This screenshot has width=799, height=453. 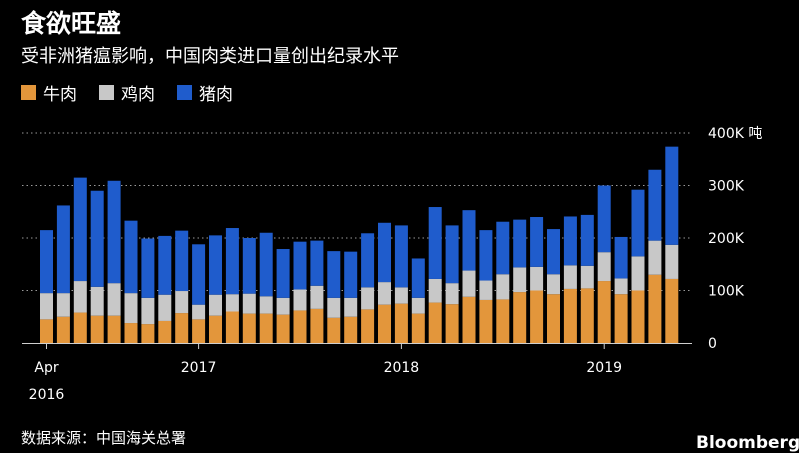 What do you see at coordinates (210, 56) in the screenshot?
I see `chart-subtitle: 受非洲猪瘟影响，中国肉类进口量创出纪录水平` at bounding box center [210, 56].